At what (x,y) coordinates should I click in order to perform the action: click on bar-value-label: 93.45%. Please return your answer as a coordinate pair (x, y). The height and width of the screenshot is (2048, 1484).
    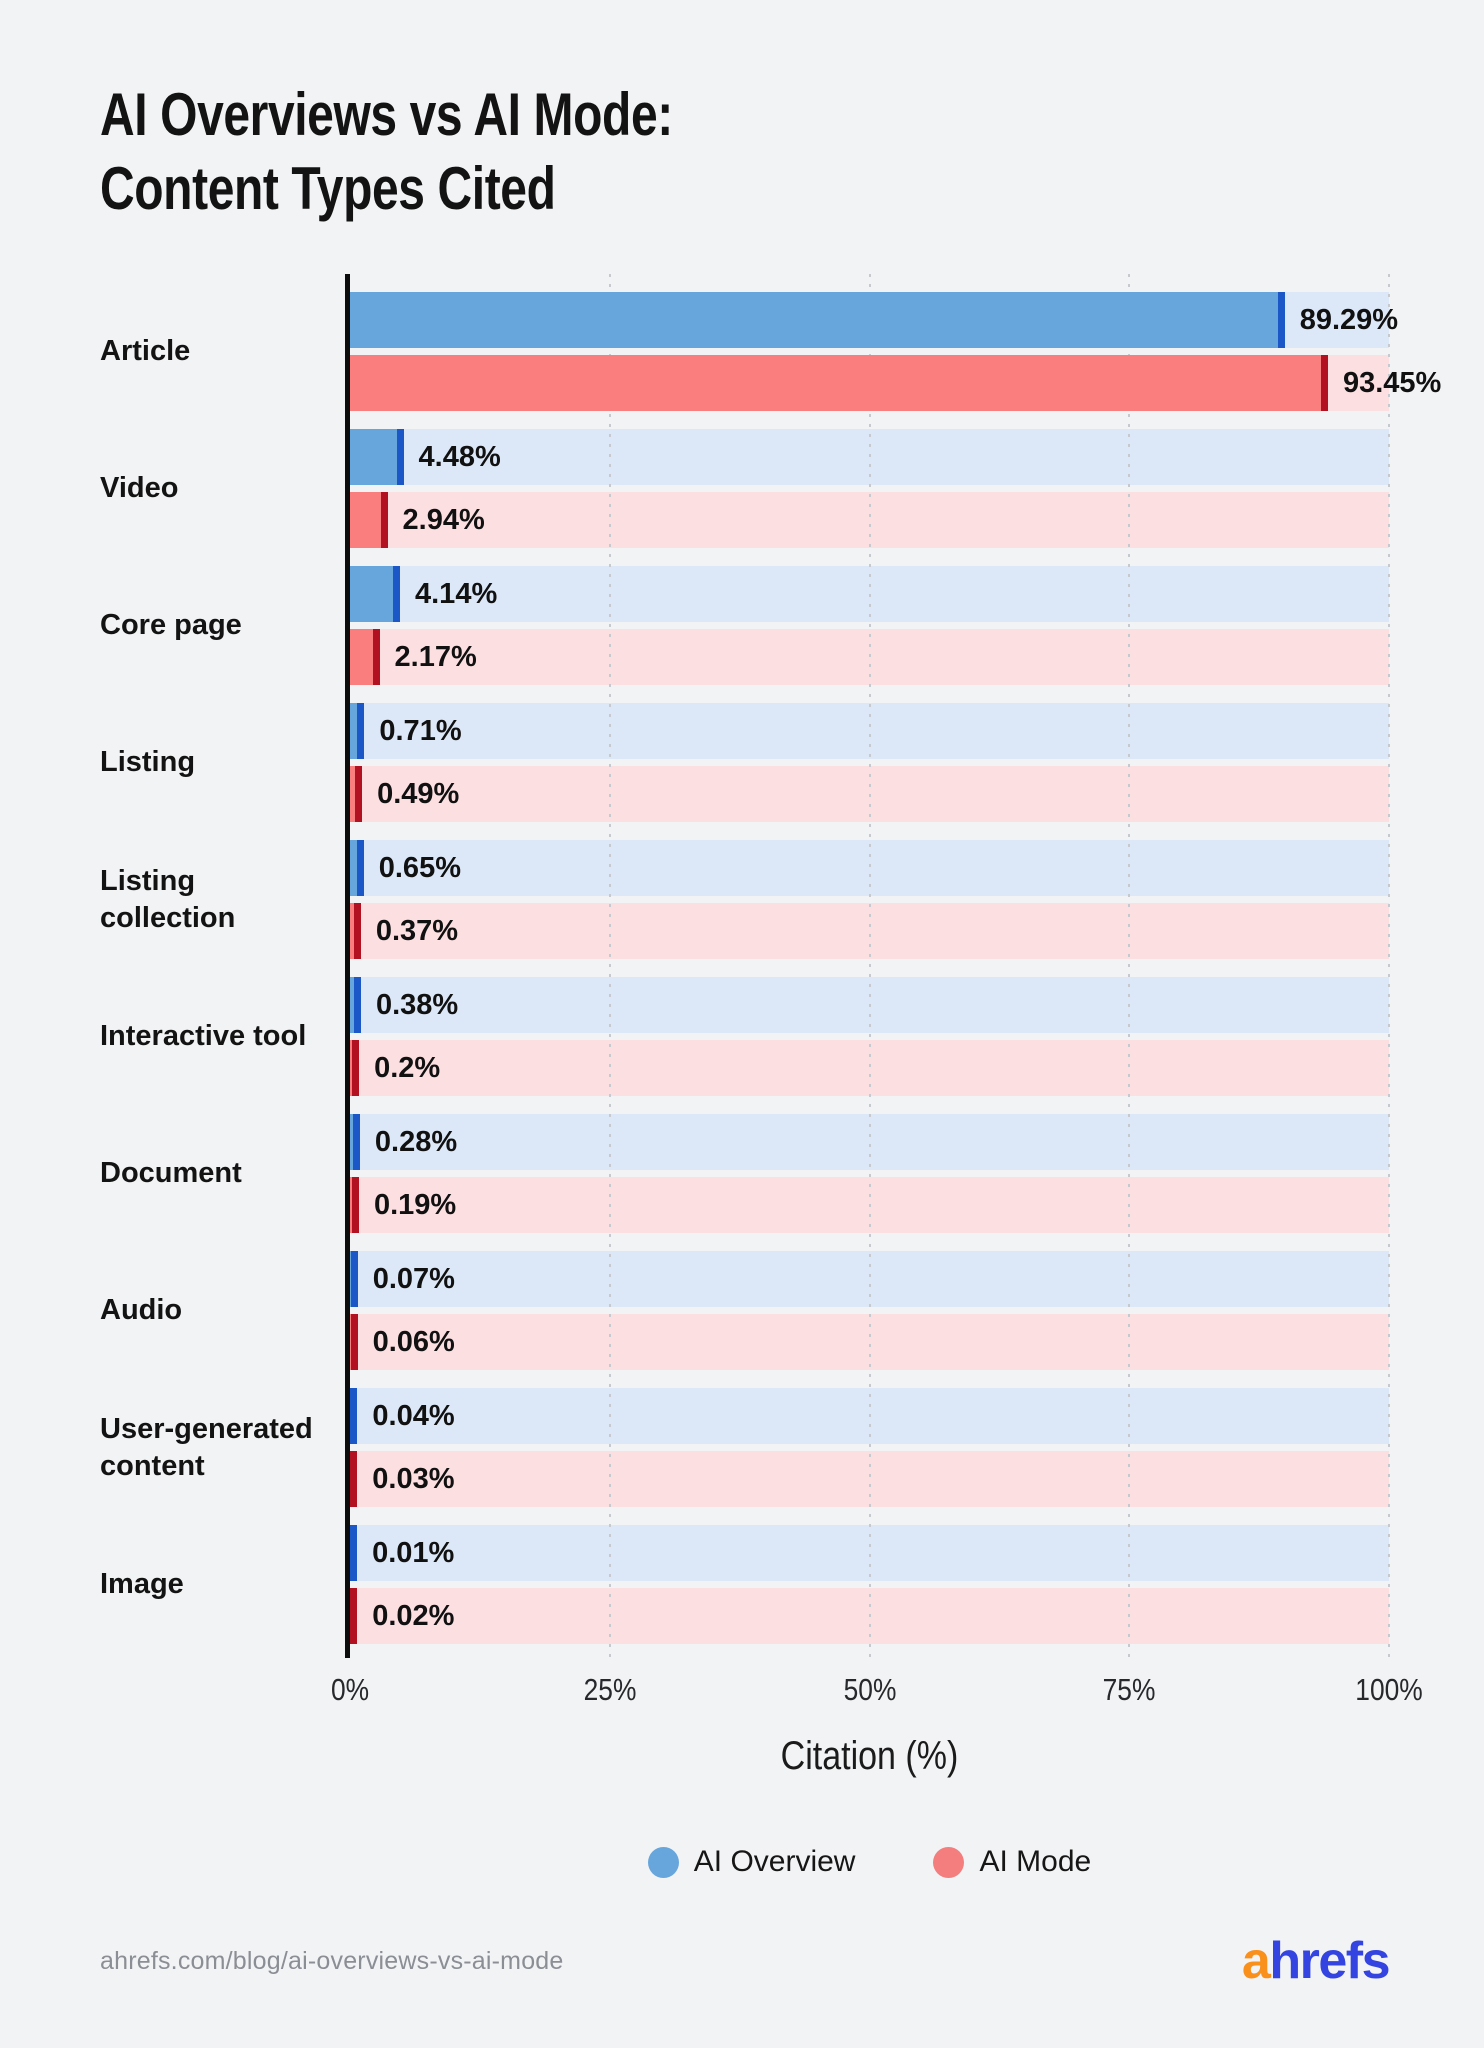
    Looking at the image, I should click on (1392, 382).